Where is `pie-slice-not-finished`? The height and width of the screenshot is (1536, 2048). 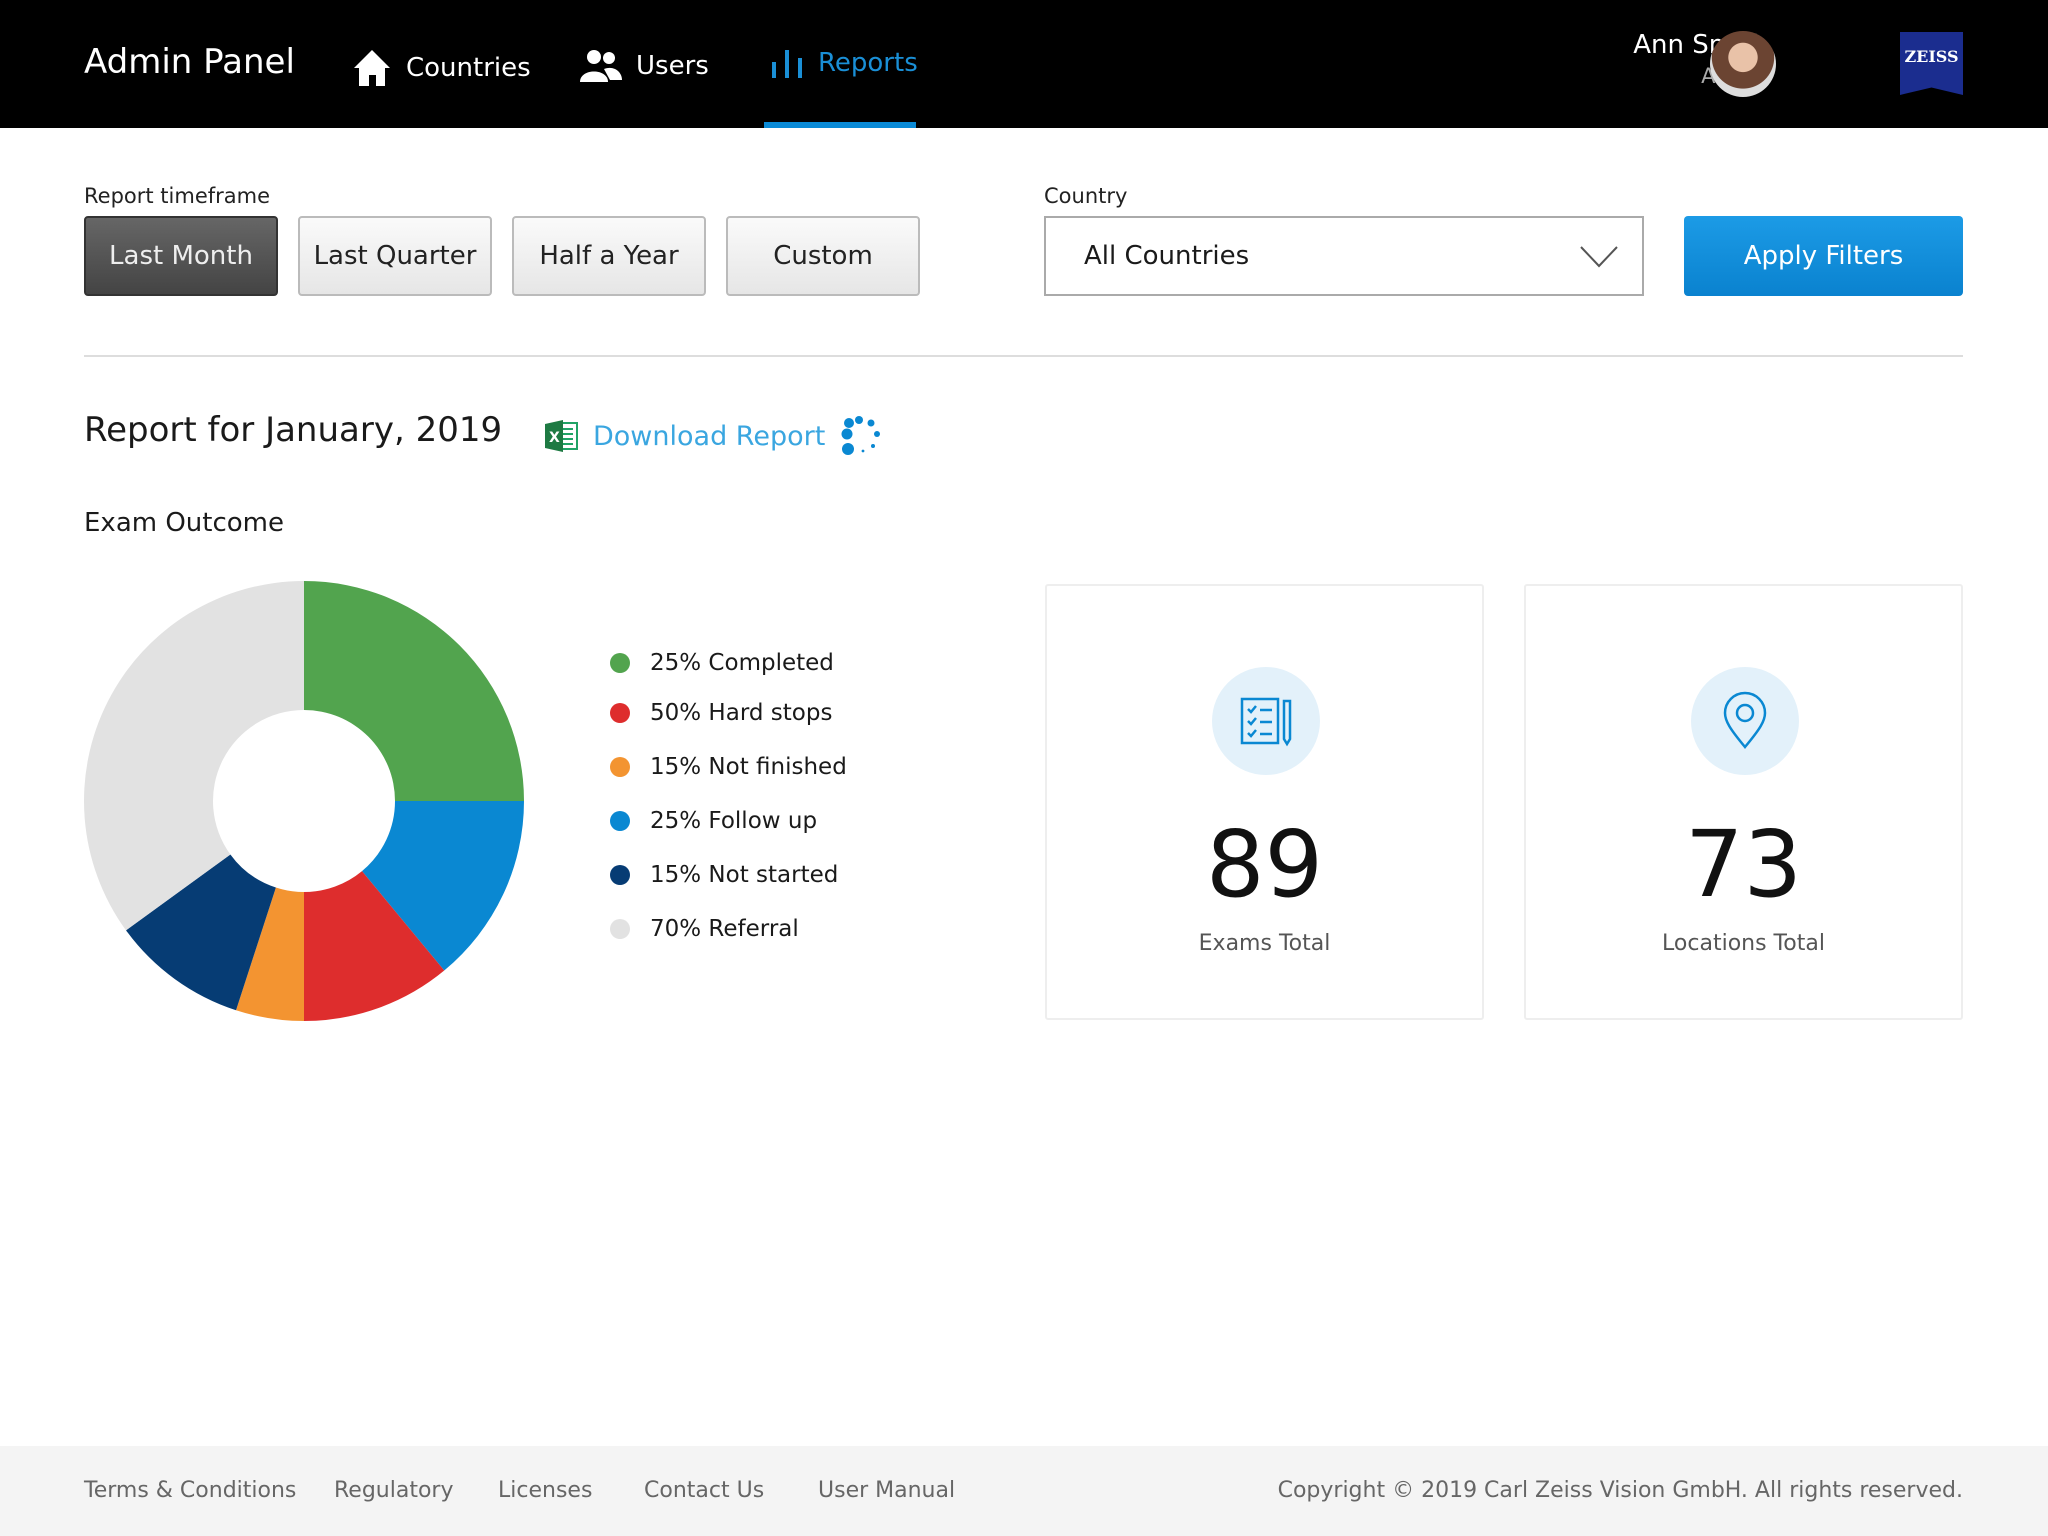
pie-slice-not-finished is located at coordinates (270, 954).